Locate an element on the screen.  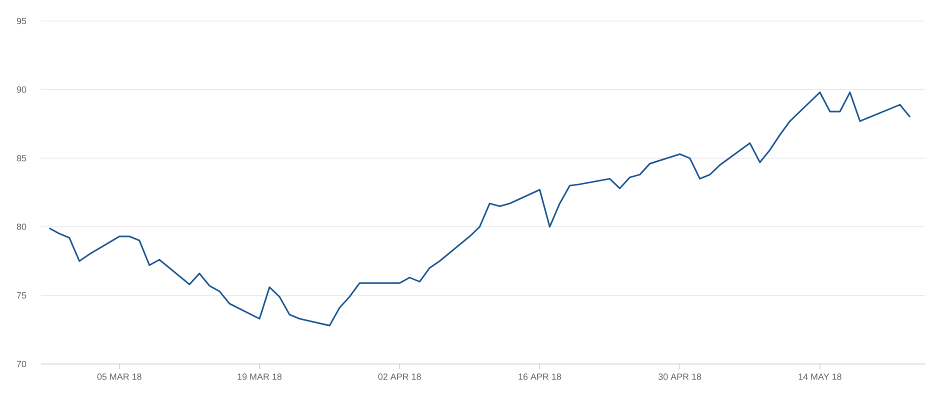
x-tick-label: 30 APR 18 is located at coordinates (680, 377).